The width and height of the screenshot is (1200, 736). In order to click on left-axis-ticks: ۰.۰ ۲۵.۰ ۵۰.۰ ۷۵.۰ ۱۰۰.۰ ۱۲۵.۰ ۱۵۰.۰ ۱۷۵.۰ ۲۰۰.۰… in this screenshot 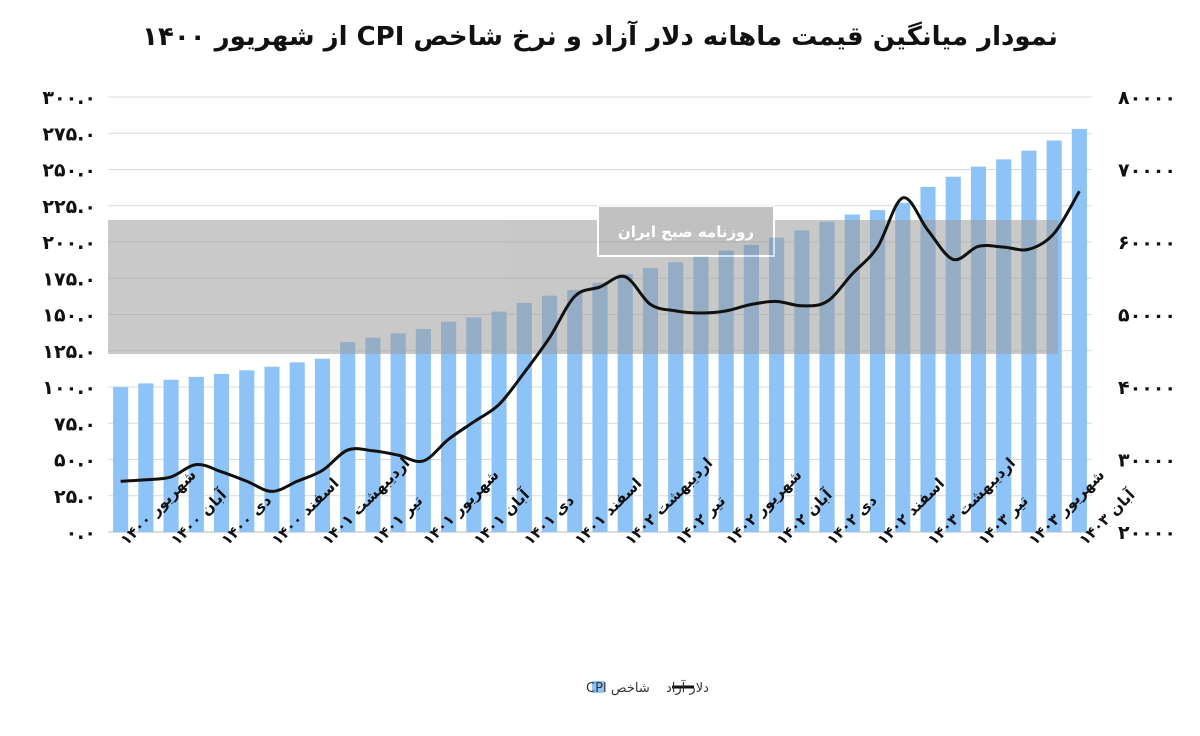, I will do `click(69, 315)`.